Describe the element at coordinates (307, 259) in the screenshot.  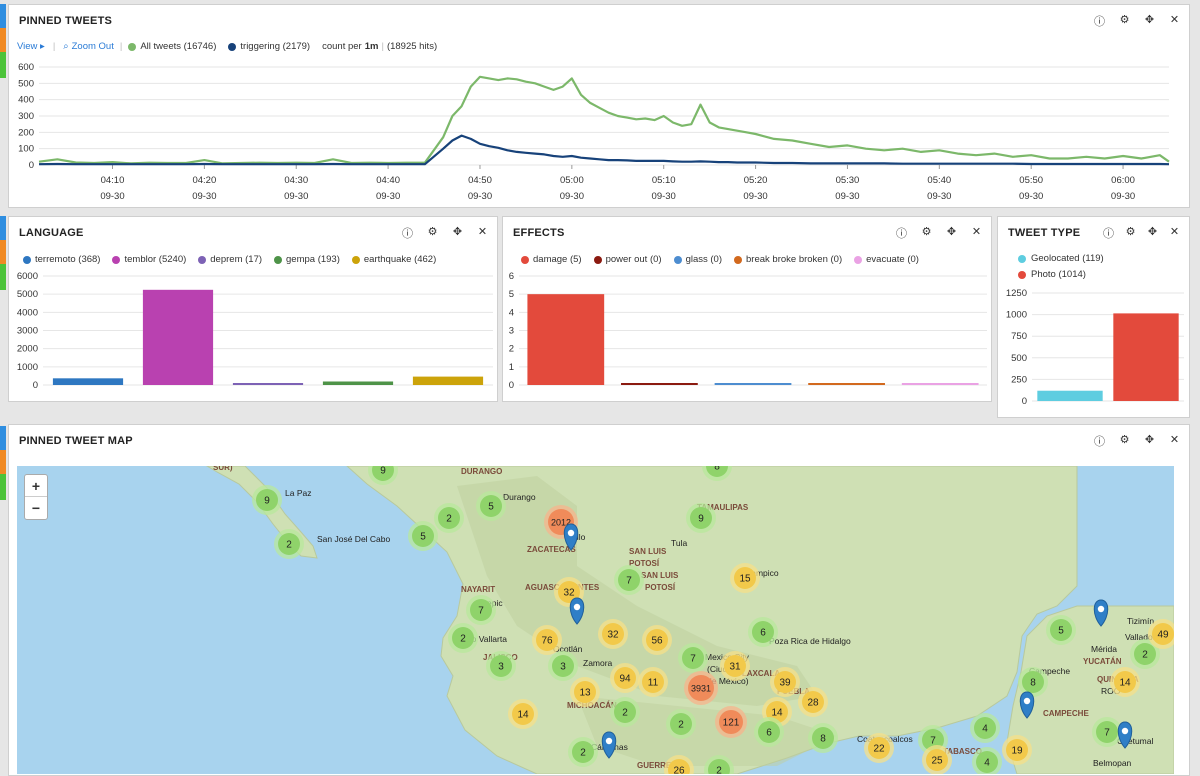
I see `legend-item: gempa (193)` at that location.